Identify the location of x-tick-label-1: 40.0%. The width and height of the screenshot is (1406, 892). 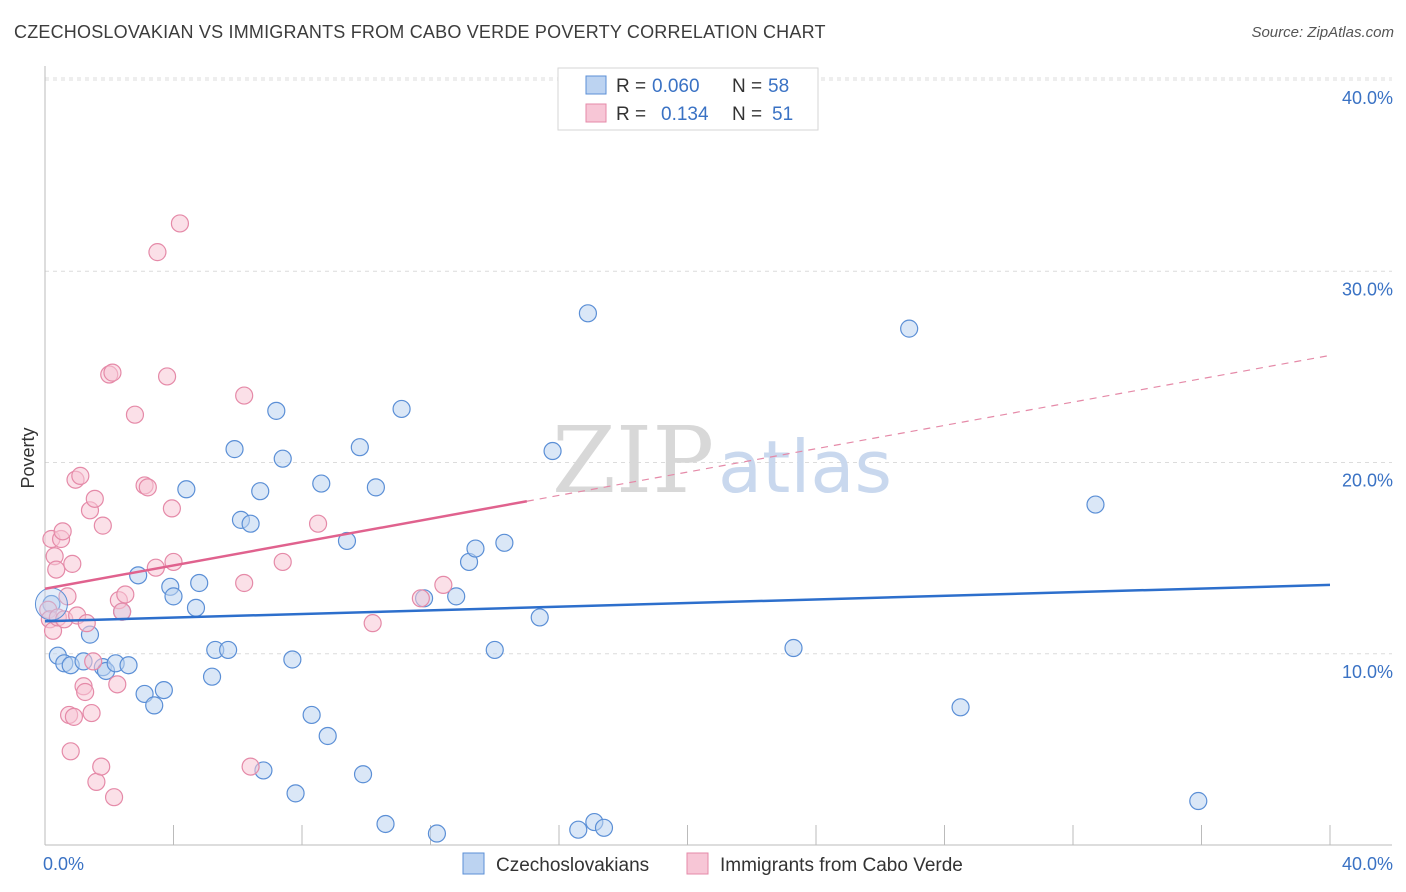
(1367, 864).